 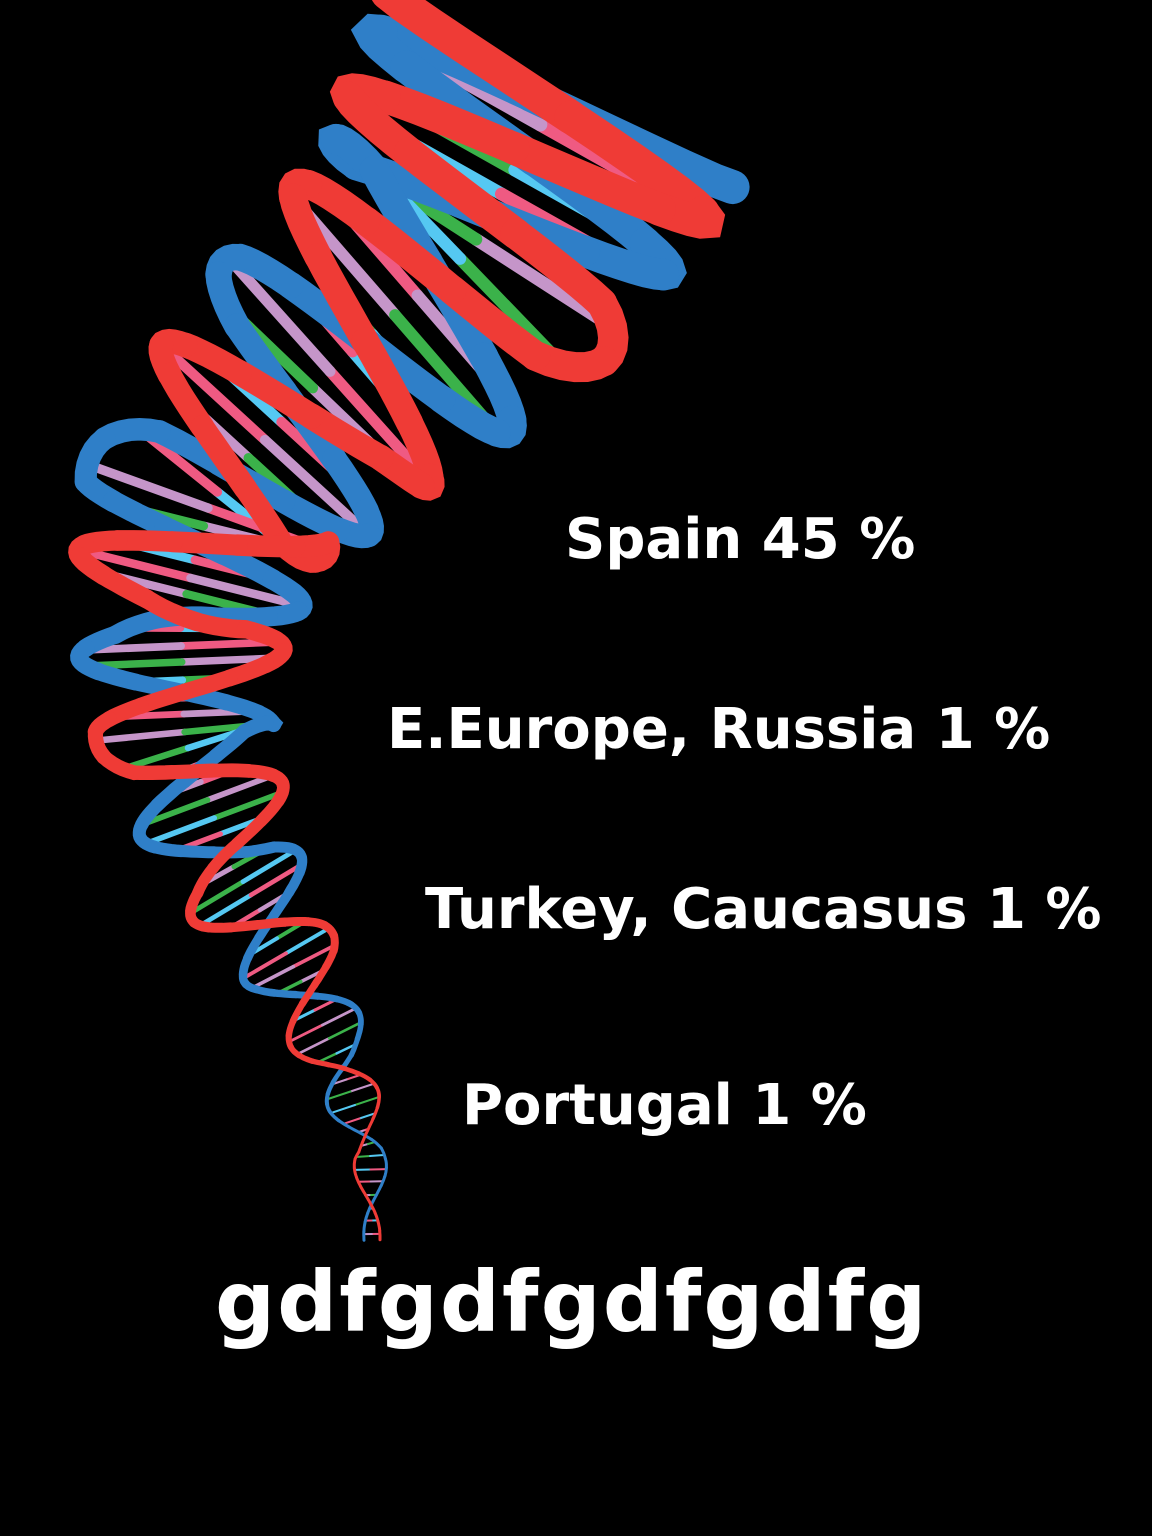 I want to click on region-spain-label: Spain 45 %, so click(x=740, y=539).